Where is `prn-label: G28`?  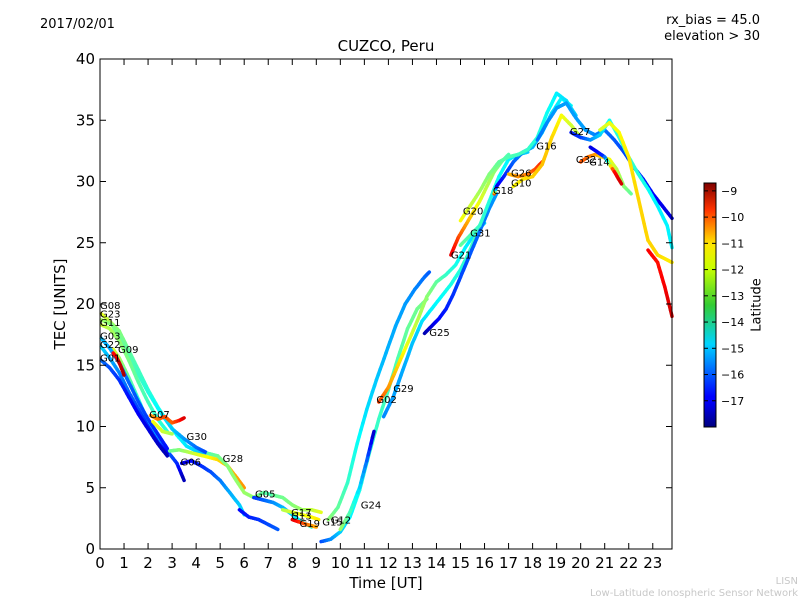 prn-label: G28 is located at coordinates (233, 459).